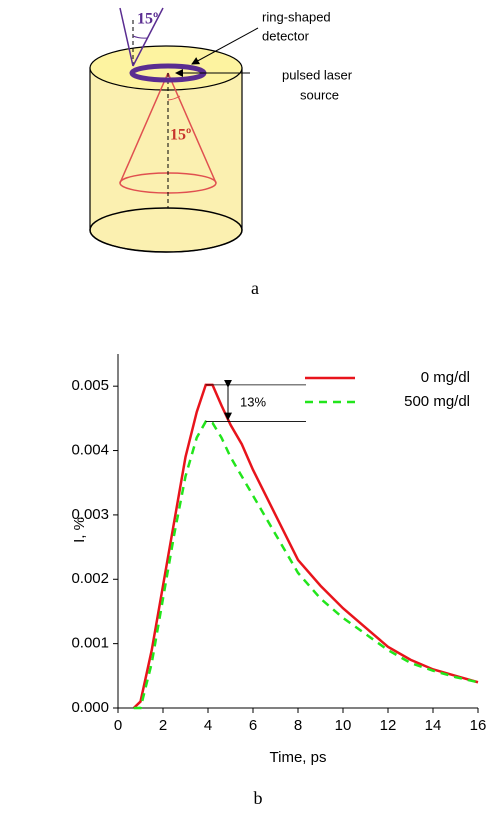  Describe the element at coordinates (255, 288) in the screenshot. I see `caption: a` at that location.